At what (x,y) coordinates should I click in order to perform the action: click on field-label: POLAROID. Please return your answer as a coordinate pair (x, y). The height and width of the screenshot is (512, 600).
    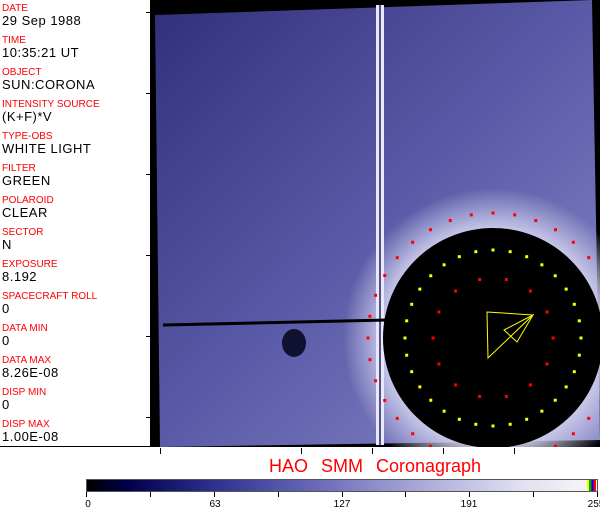
    Looking at the image, I should click on (28, 200).